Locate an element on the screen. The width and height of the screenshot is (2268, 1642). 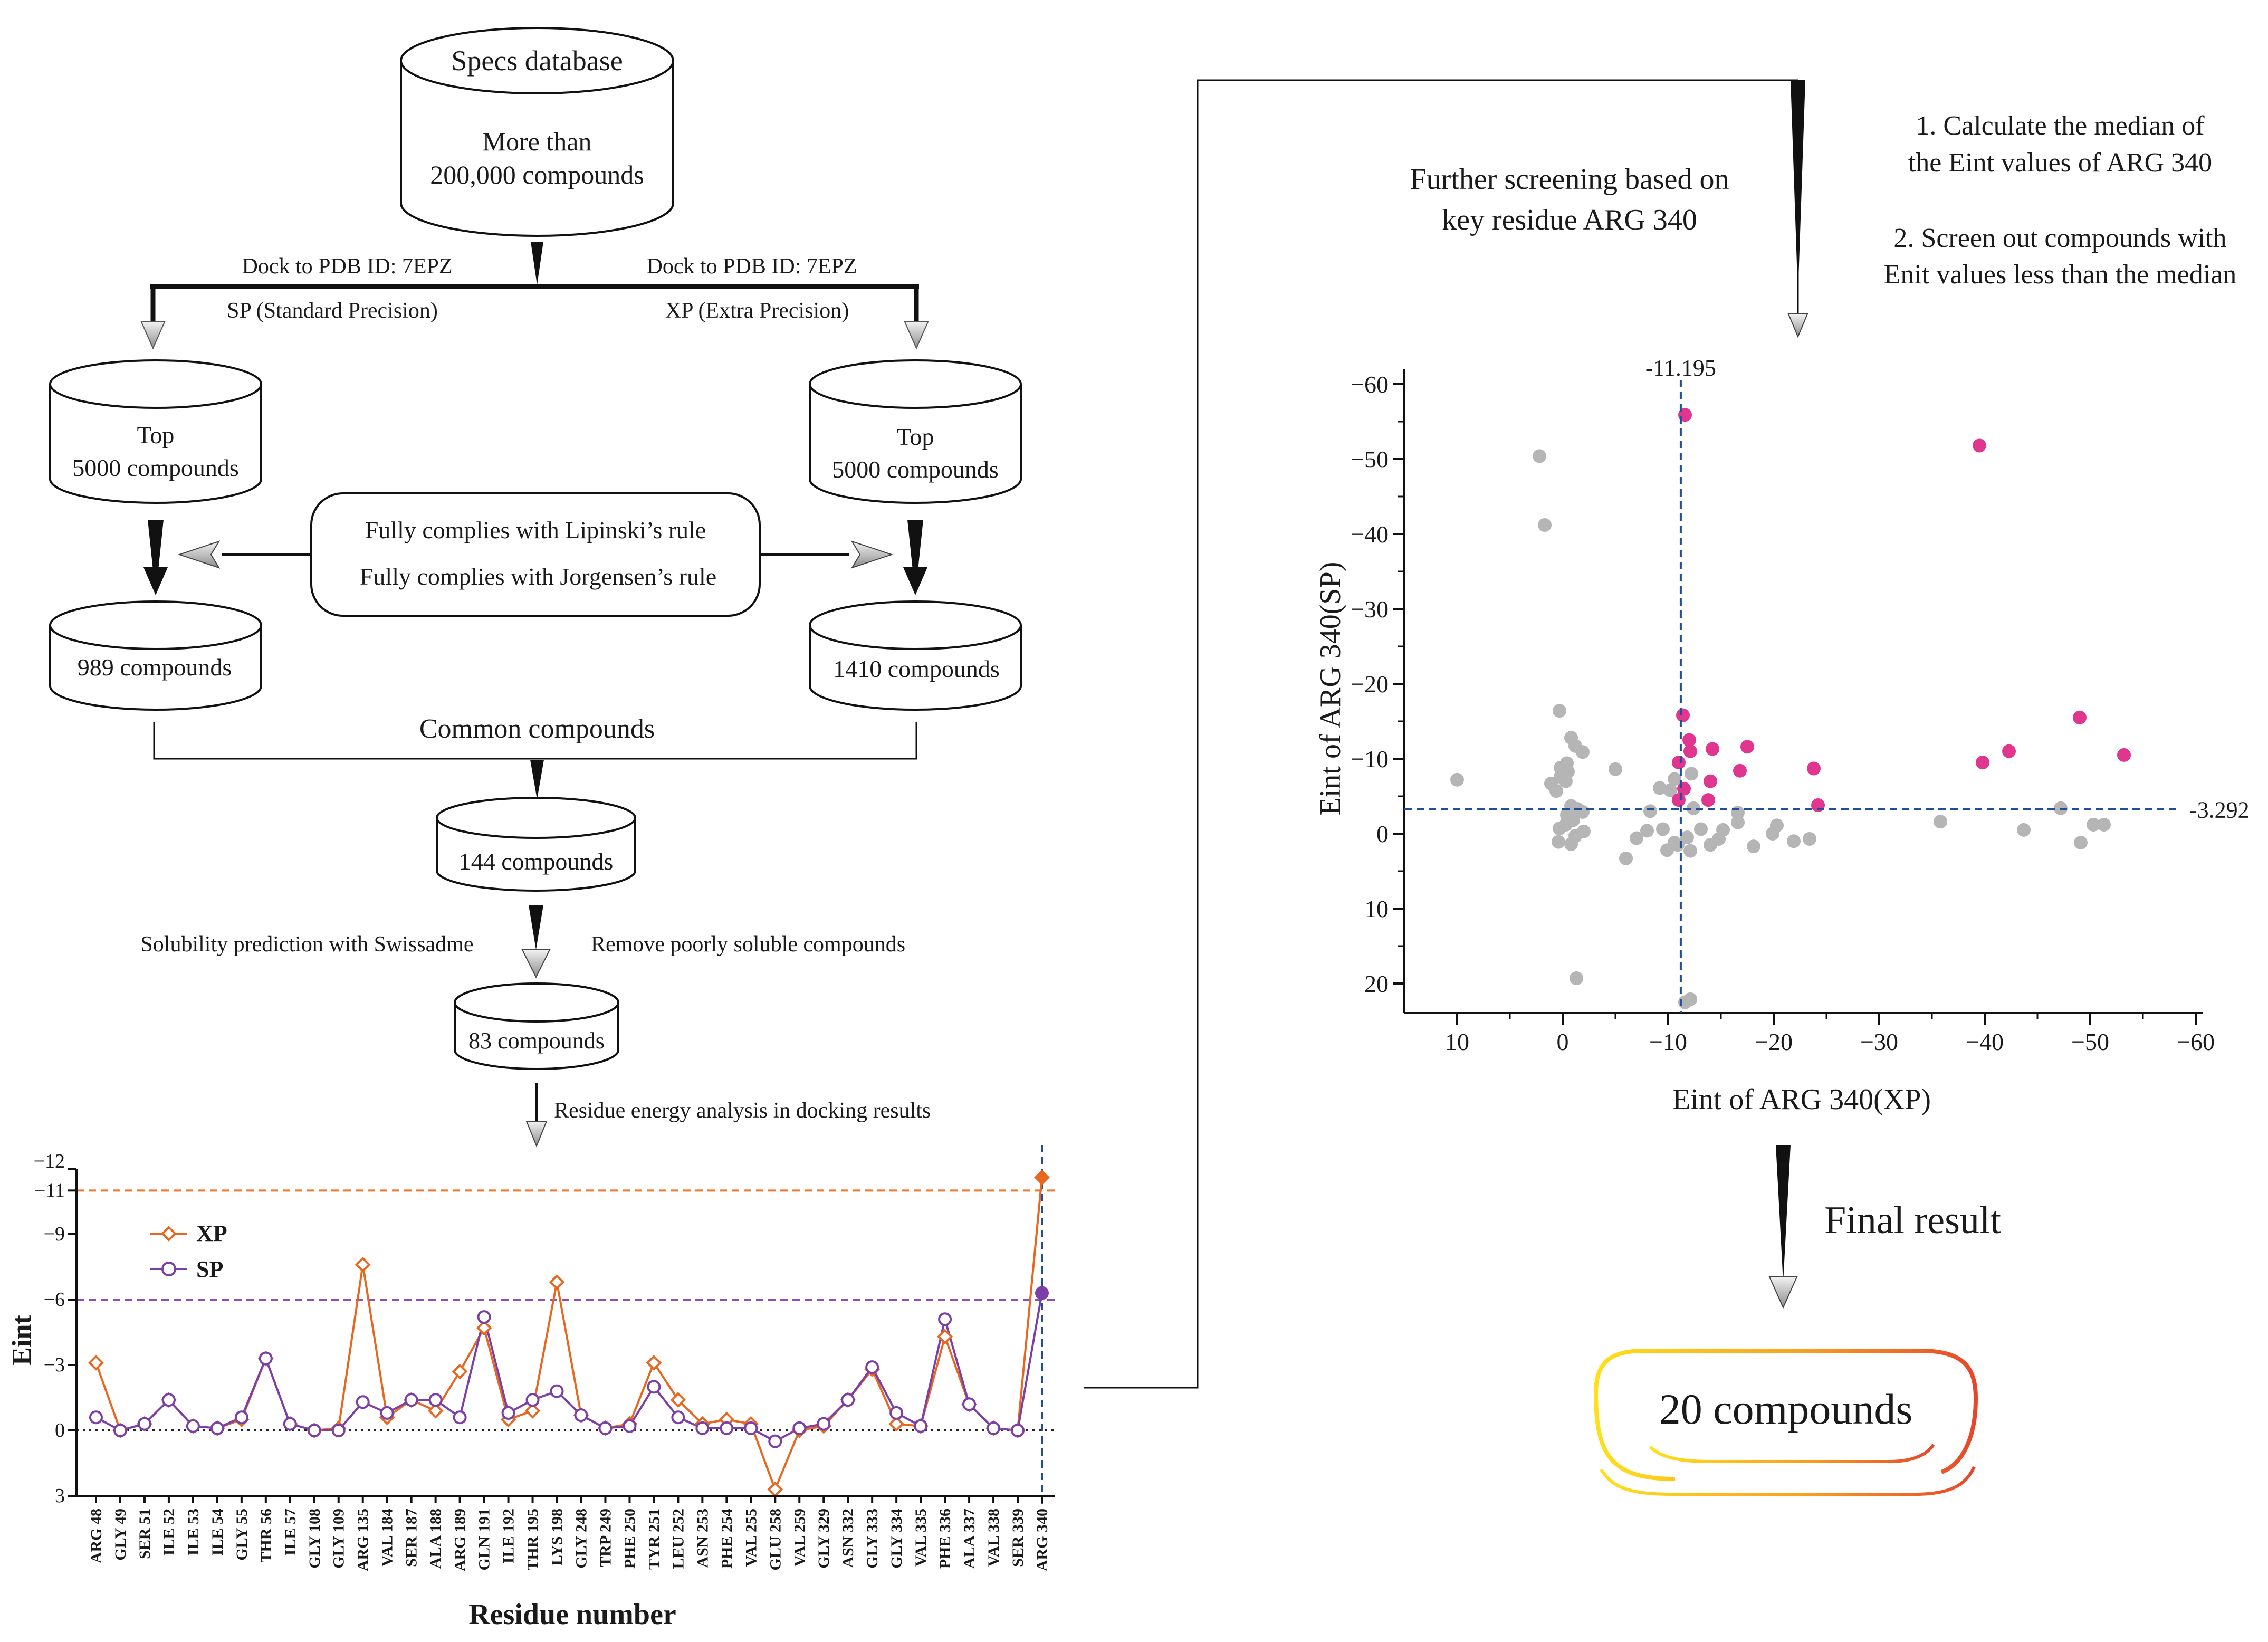
left-count: 989 compounds is located at coordinates (155, 667).